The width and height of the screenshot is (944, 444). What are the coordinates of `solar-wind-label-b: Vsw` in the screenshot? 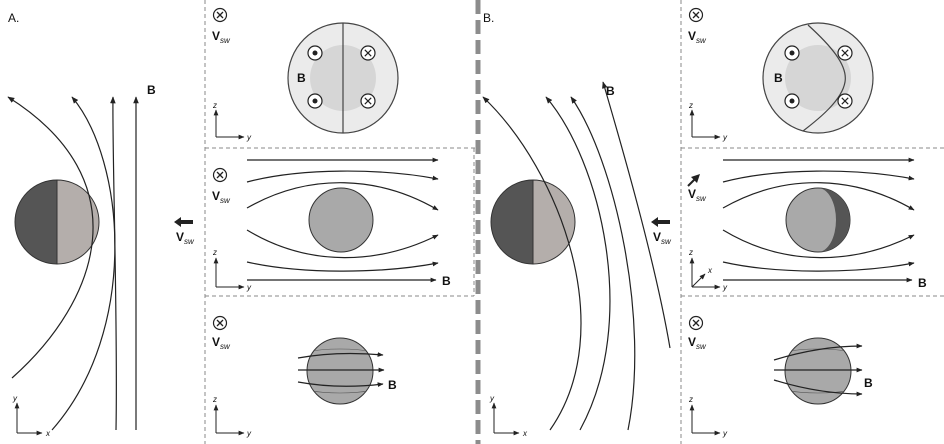 It's located at (662, 238).